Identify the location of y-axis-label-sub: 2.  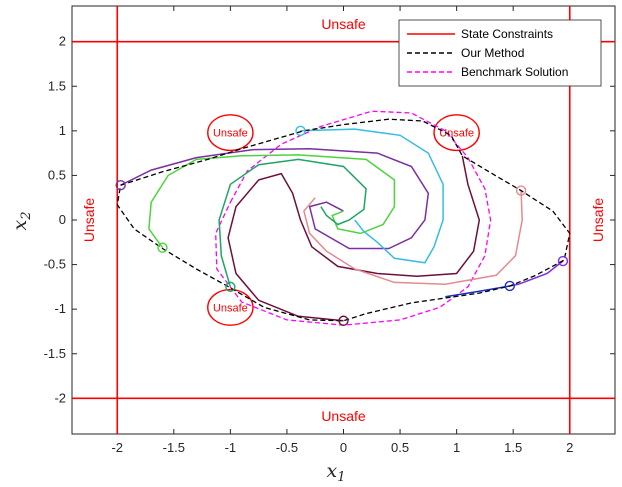
(26, 216).